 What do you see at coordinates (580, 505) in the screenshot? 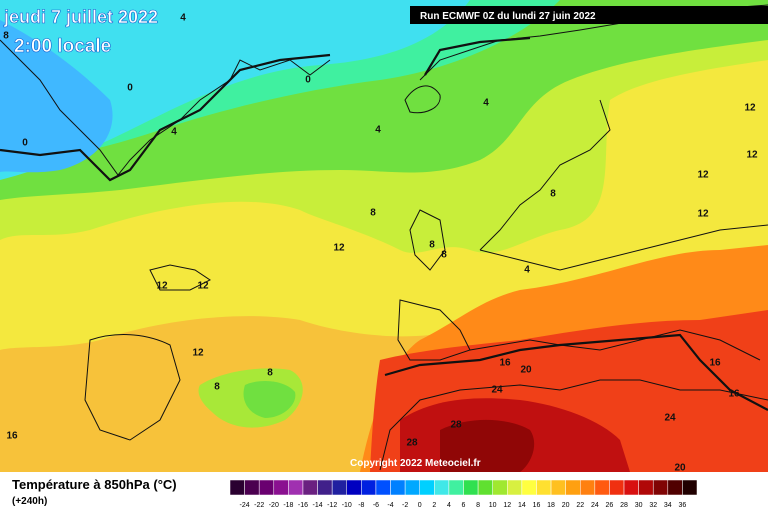
I see `scale-label: 22` at bounding box center [580, 505].